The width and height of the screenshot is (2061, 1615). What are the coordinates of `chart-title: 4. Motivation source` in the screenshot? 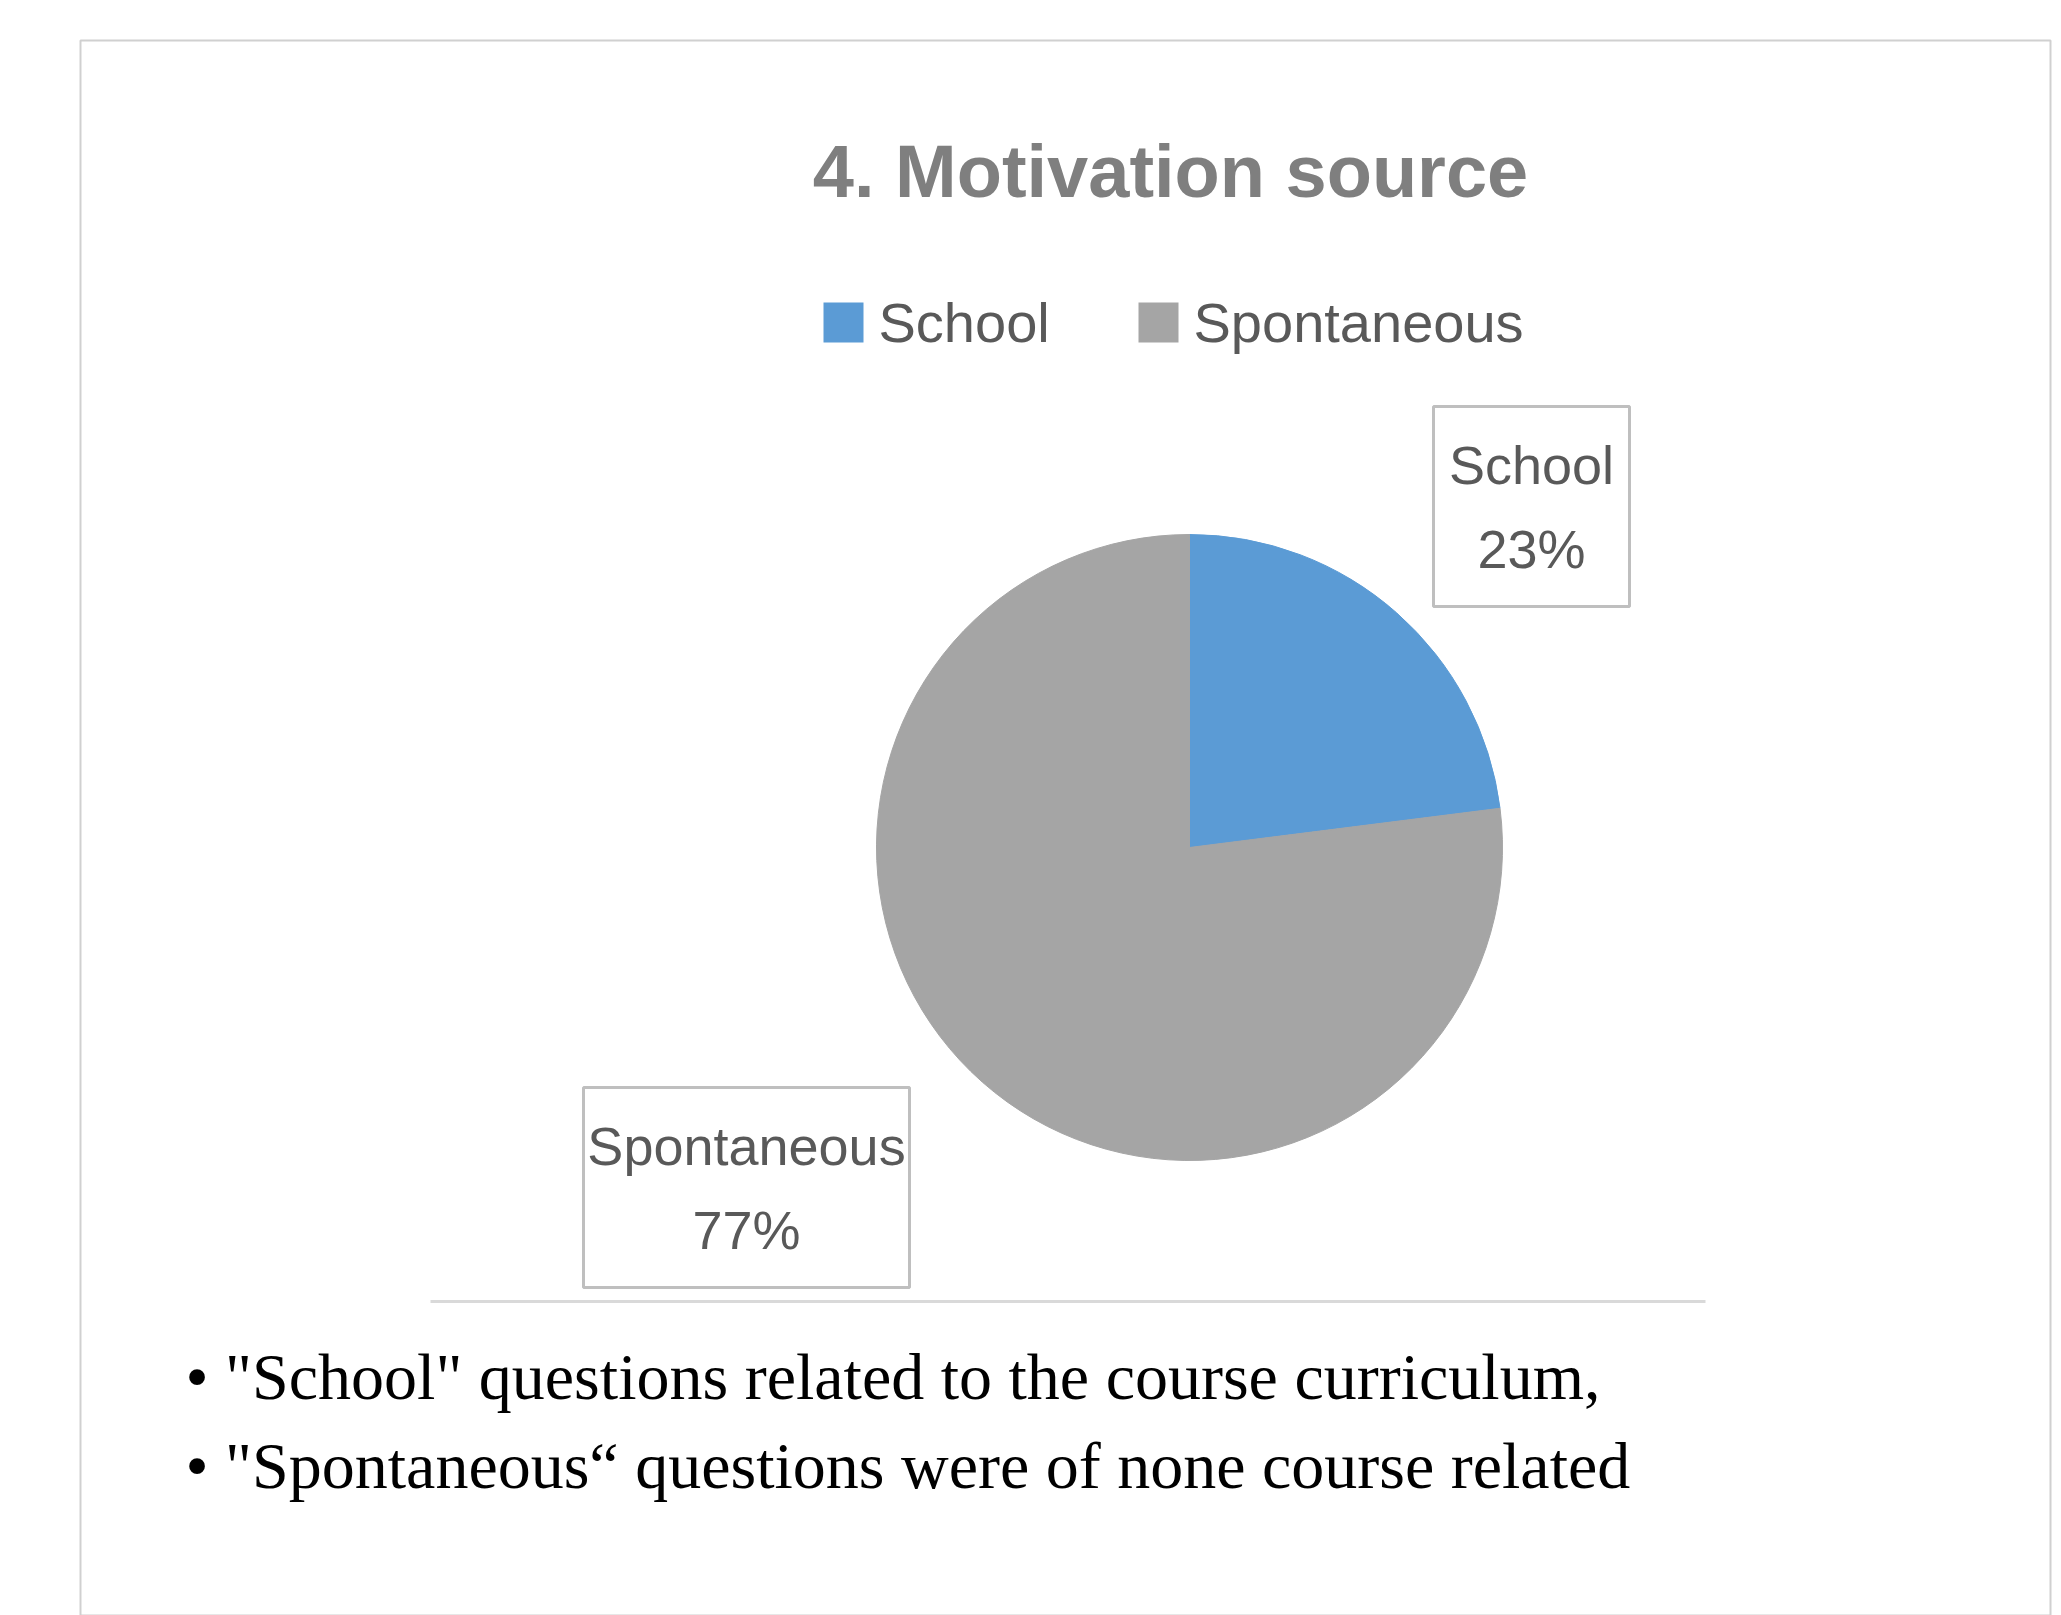 It's located at (1170, 171).